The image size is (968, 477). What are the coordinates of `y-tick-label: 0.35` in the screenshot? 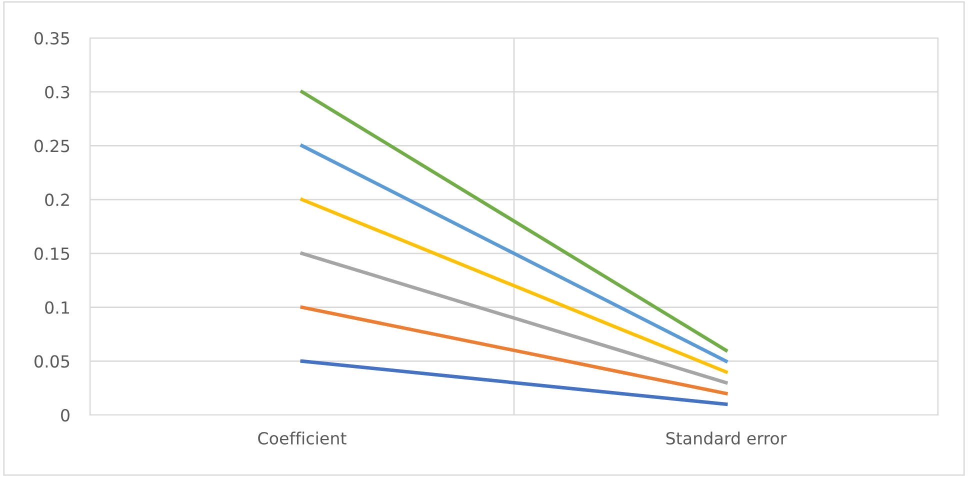 It's located at (52, 38).